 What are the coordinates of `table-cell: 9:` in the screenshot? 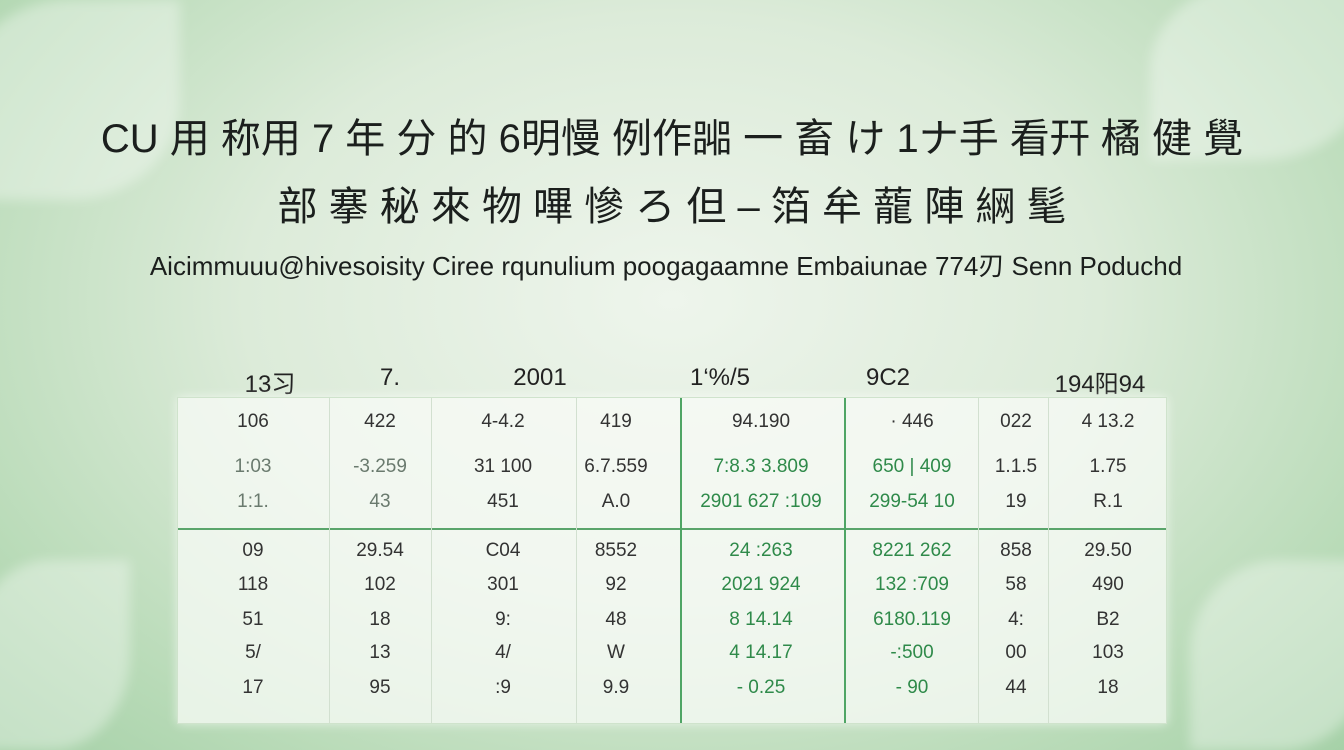 It's located at (503, 619).